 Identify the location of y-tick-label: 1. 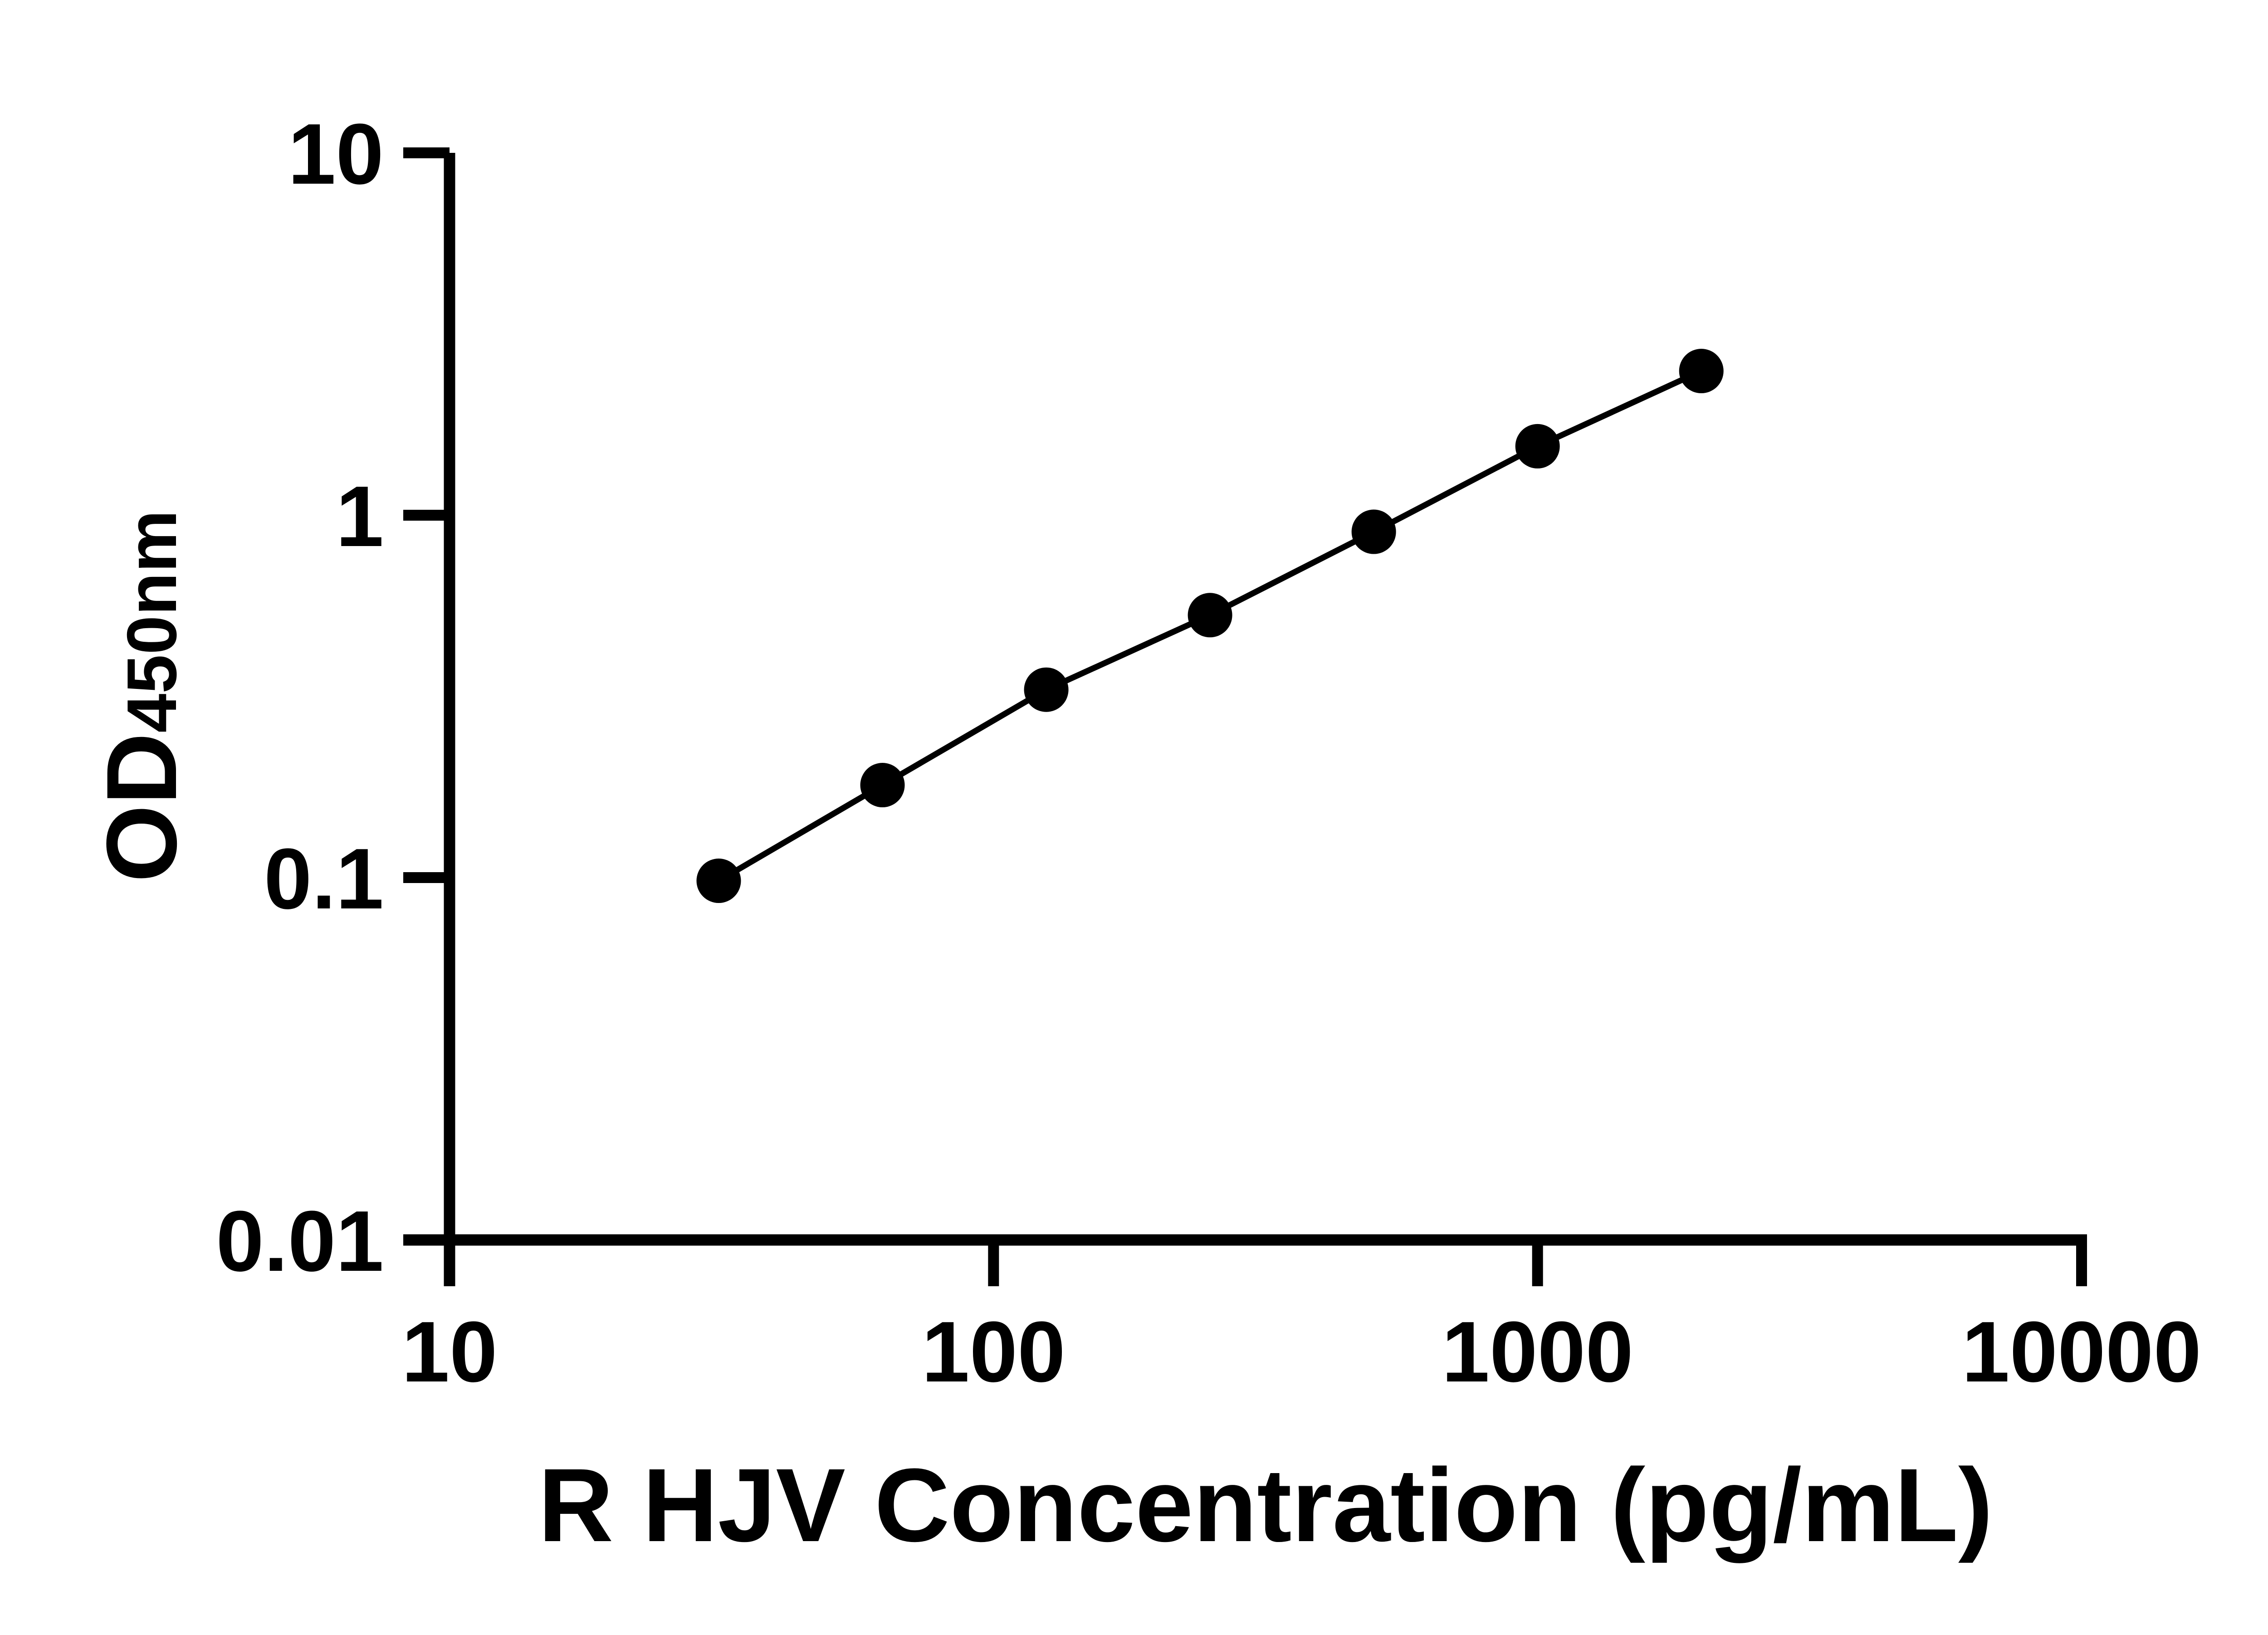
(360, 517).